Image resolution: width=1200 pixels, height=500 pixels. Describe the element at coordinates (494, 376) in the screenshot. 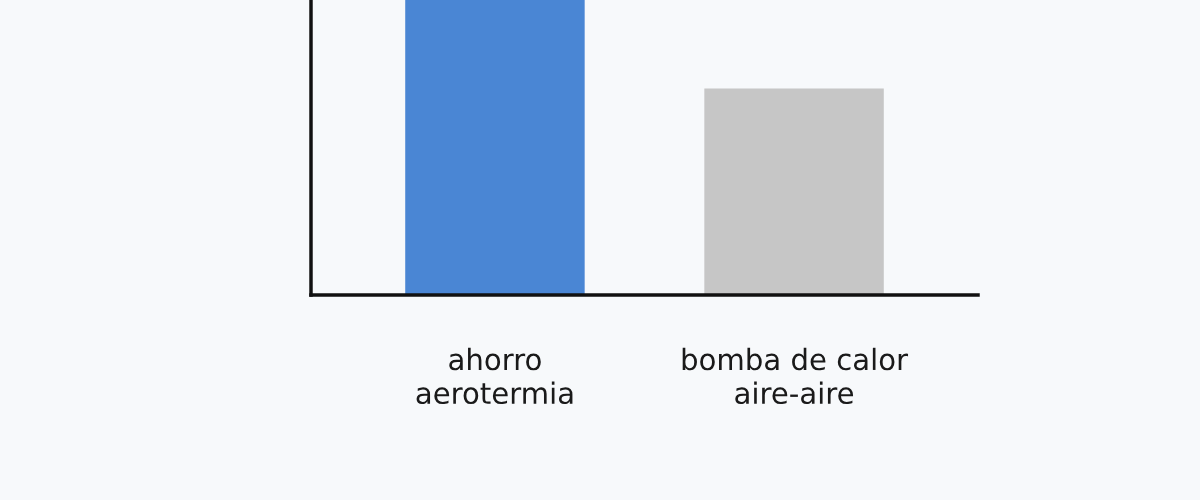

I see `x-tick-label: ahorro aerotermia` at that location.